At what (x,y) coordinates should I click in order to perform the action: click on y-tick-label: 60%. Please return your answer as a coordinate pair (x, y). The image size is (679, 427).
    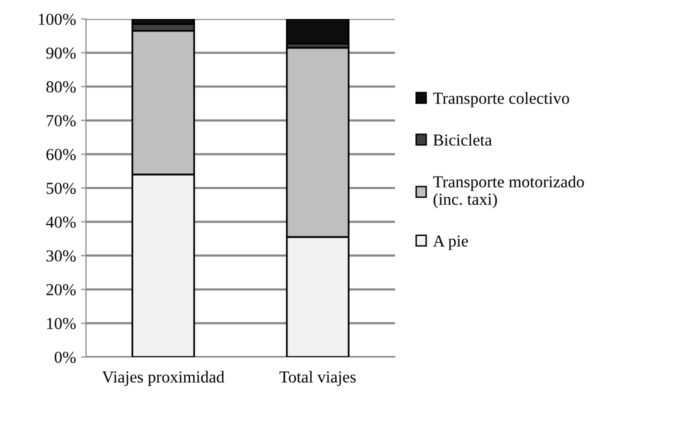
    Looking at the image, I should click on (61, 154).